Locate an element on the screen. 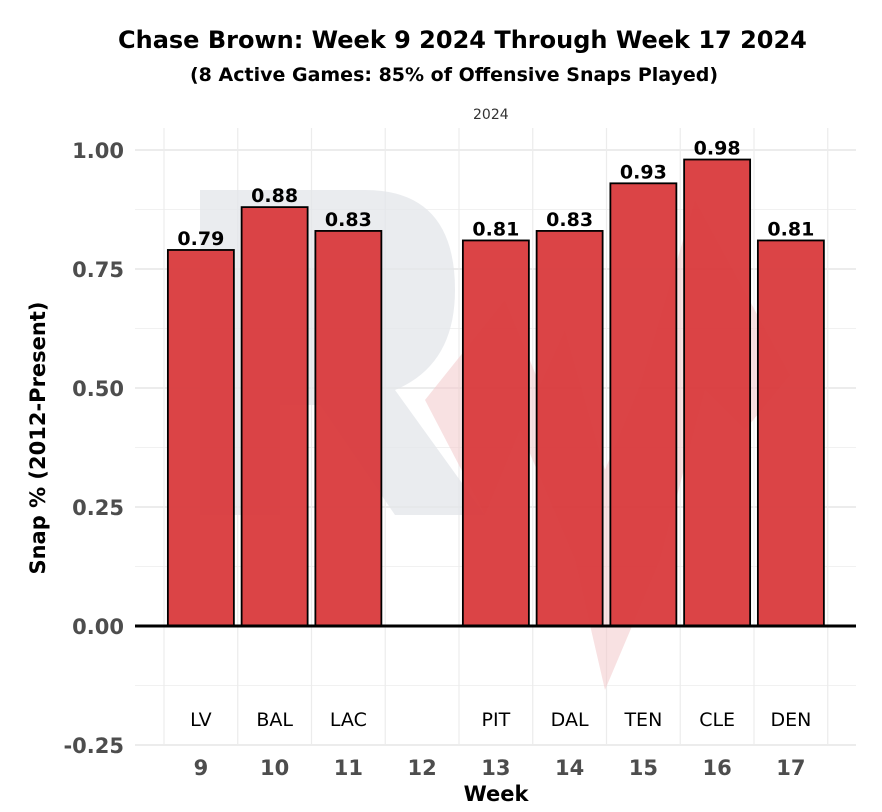  opponent-label: CLE is located at coordinates (717, 720).